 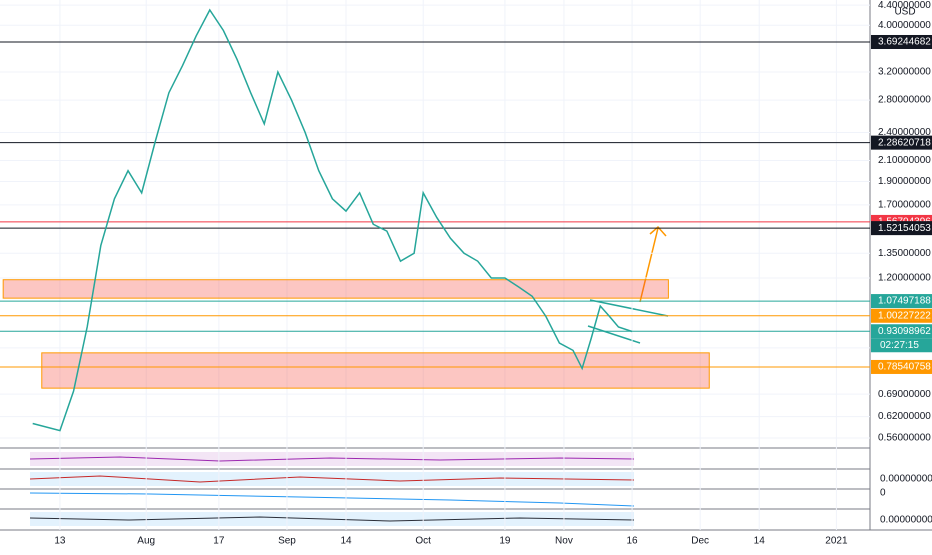 I want to click on level-label: 0.78540758, so click(x=904, y=367).